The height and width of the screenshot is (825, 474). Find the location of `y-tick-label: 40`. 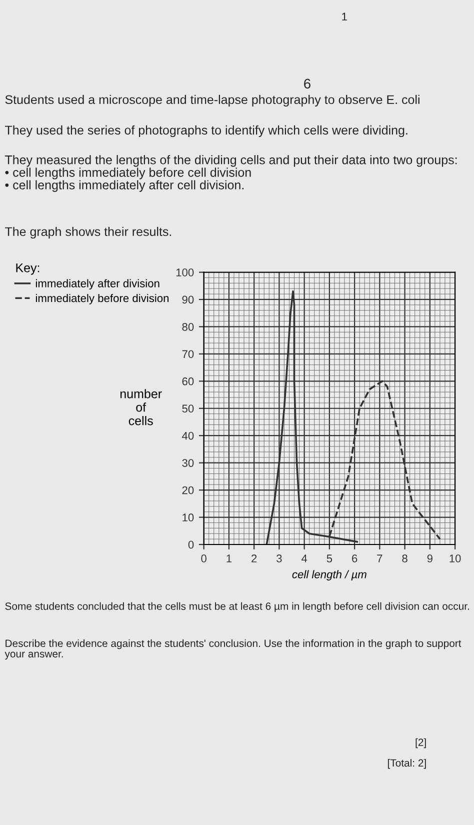

y-tick-label: 40 is located at coordinates (188, 436).